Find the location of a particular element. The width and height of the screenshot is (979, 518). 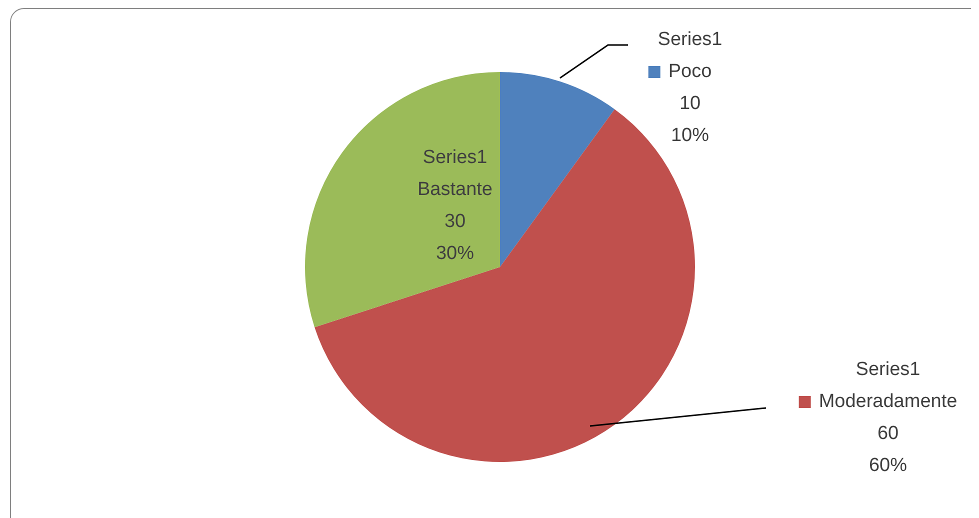

legend-label: Poco is located at coordinates (690, 71).